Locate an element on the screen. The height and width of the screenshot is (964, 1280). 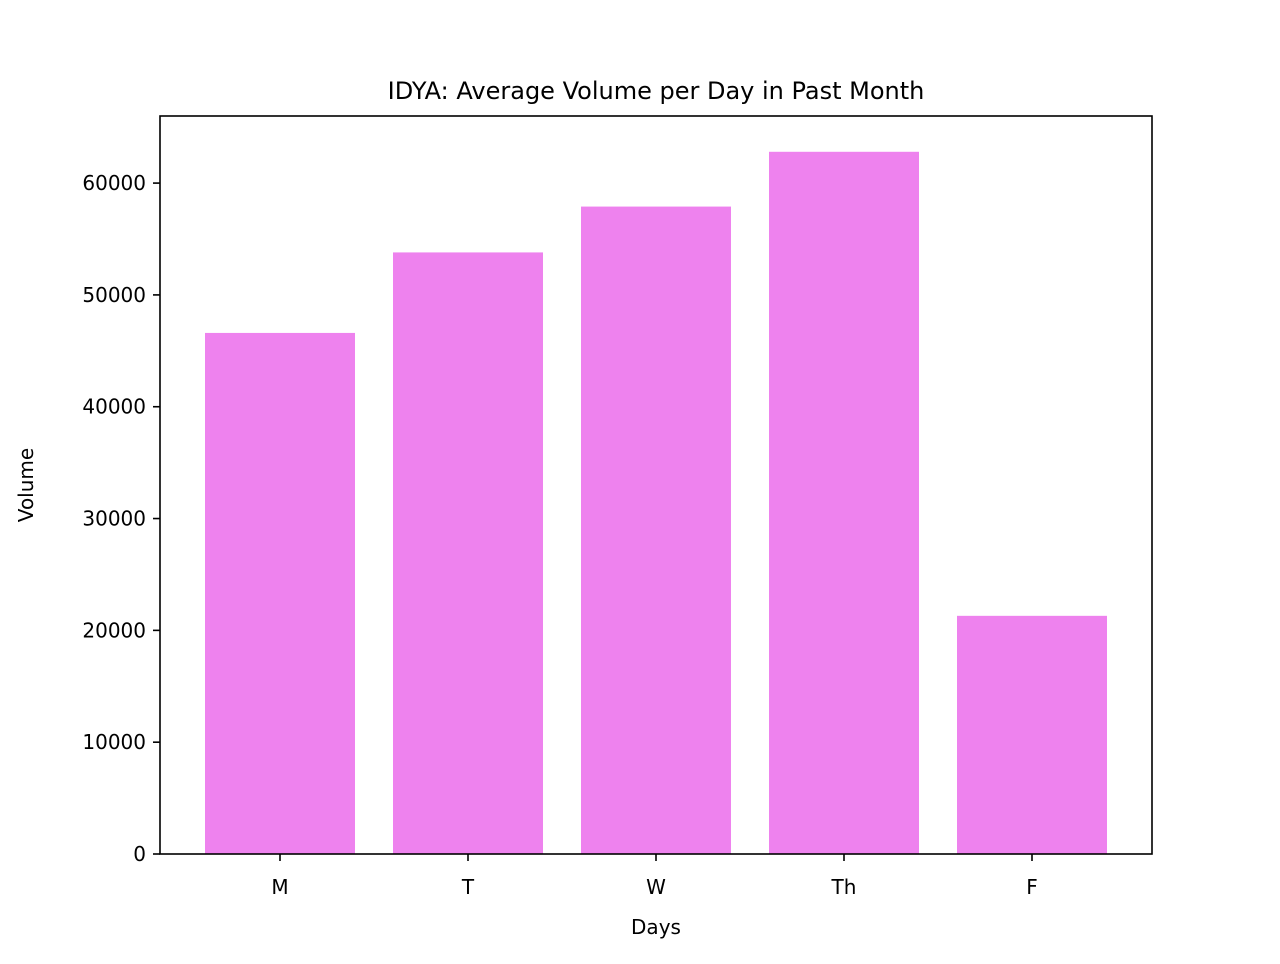
bar-w is located at coordinates (656, 530).